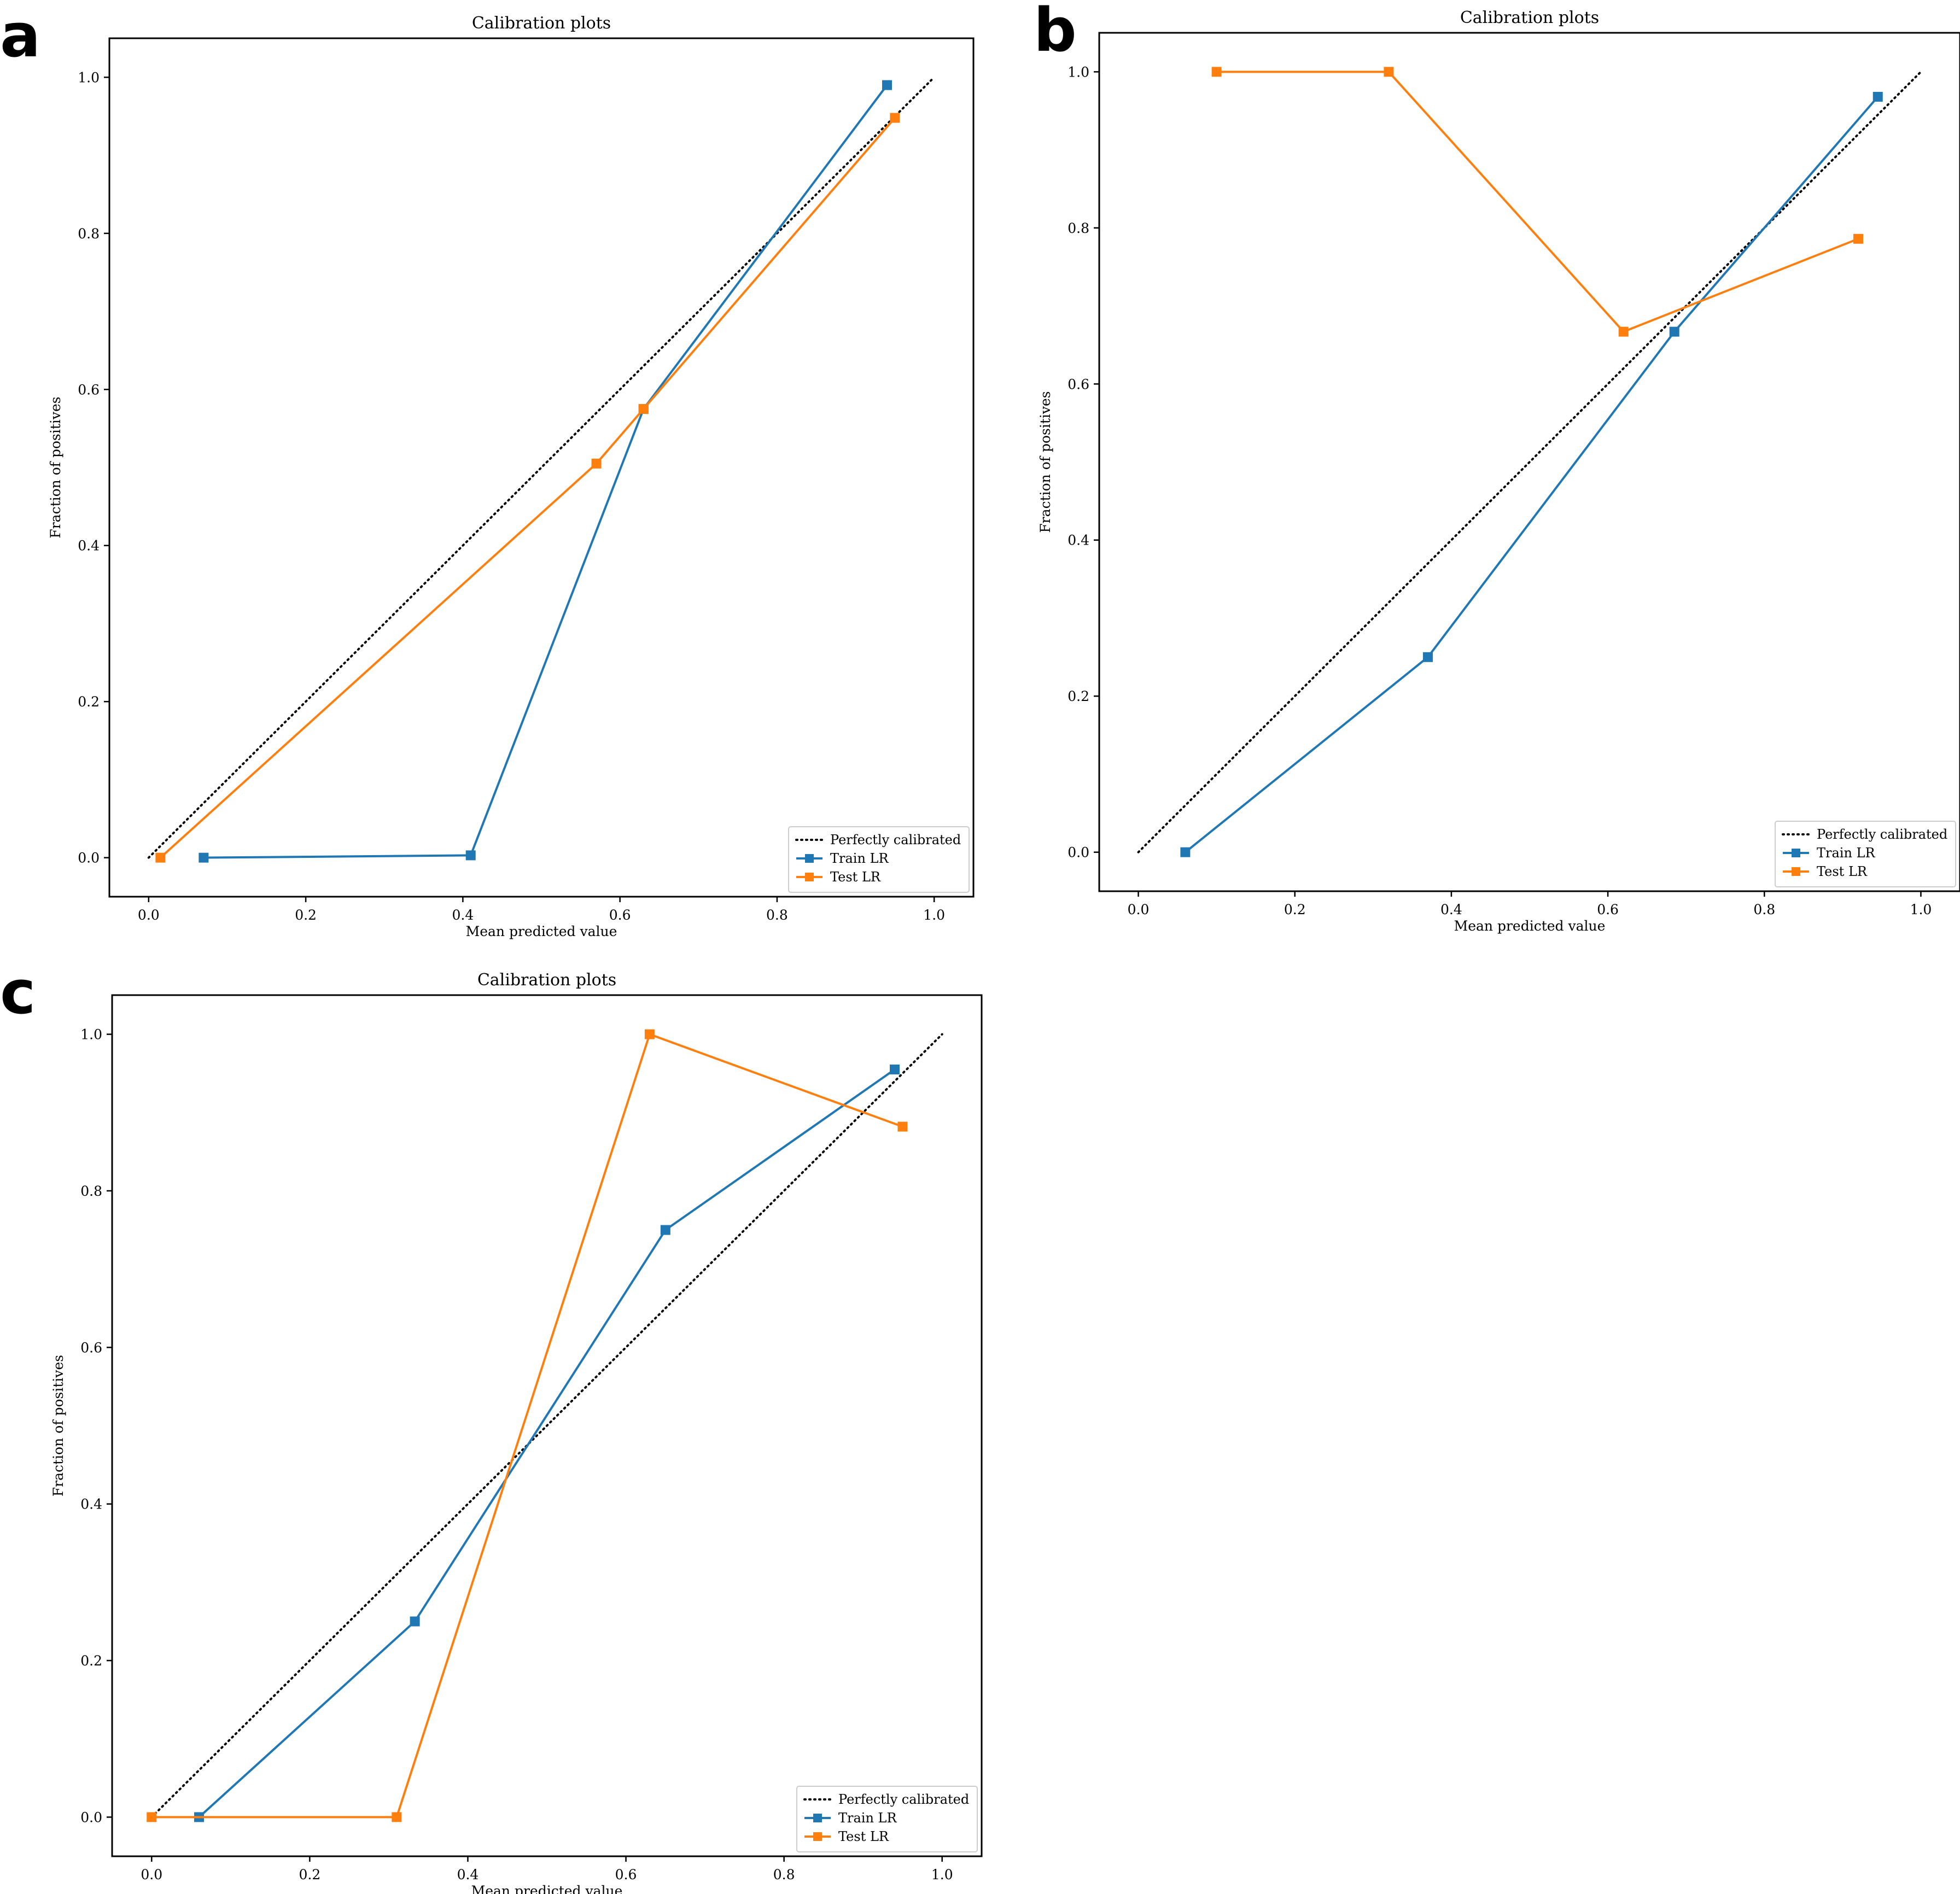 Image resolution: width=1960 pixels, height=1894 pixels. What do you see at coordinates (1055, 32) in the screenshot?
I see `panel-label: b` at bounding box center [1055, 32].